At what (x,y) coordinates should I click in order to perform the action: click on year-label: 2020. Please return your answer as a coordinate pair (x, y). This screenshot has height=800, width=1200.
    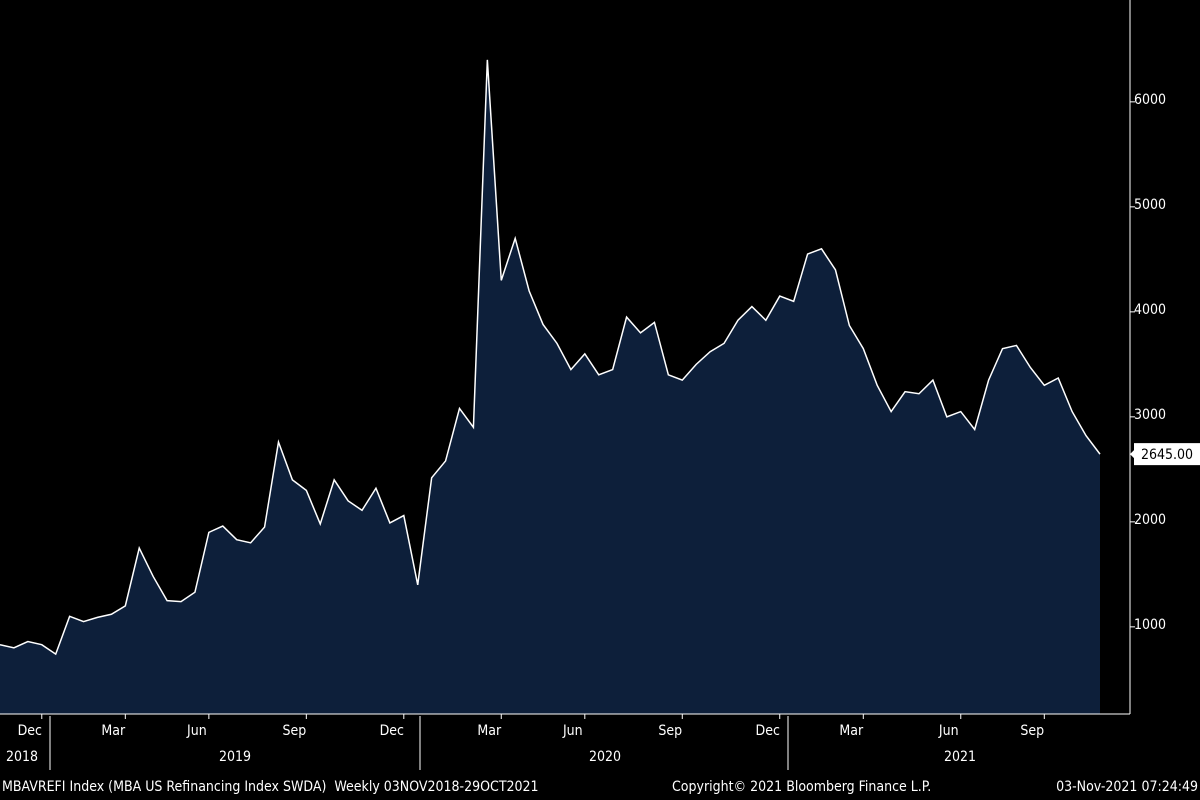
    Looking at the image, I should click on (605, 757).